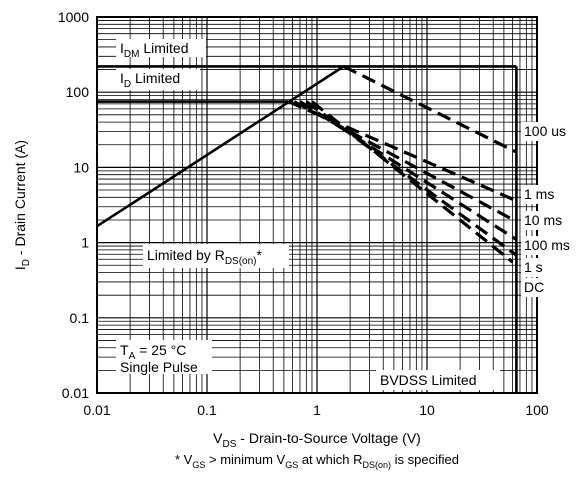 The height and width of the screenshot is (477, 586). Describe the element at coordinates (22, 205) in the screenshot. I see `y-axis-title: ID - Drain Current (A)` at that location.